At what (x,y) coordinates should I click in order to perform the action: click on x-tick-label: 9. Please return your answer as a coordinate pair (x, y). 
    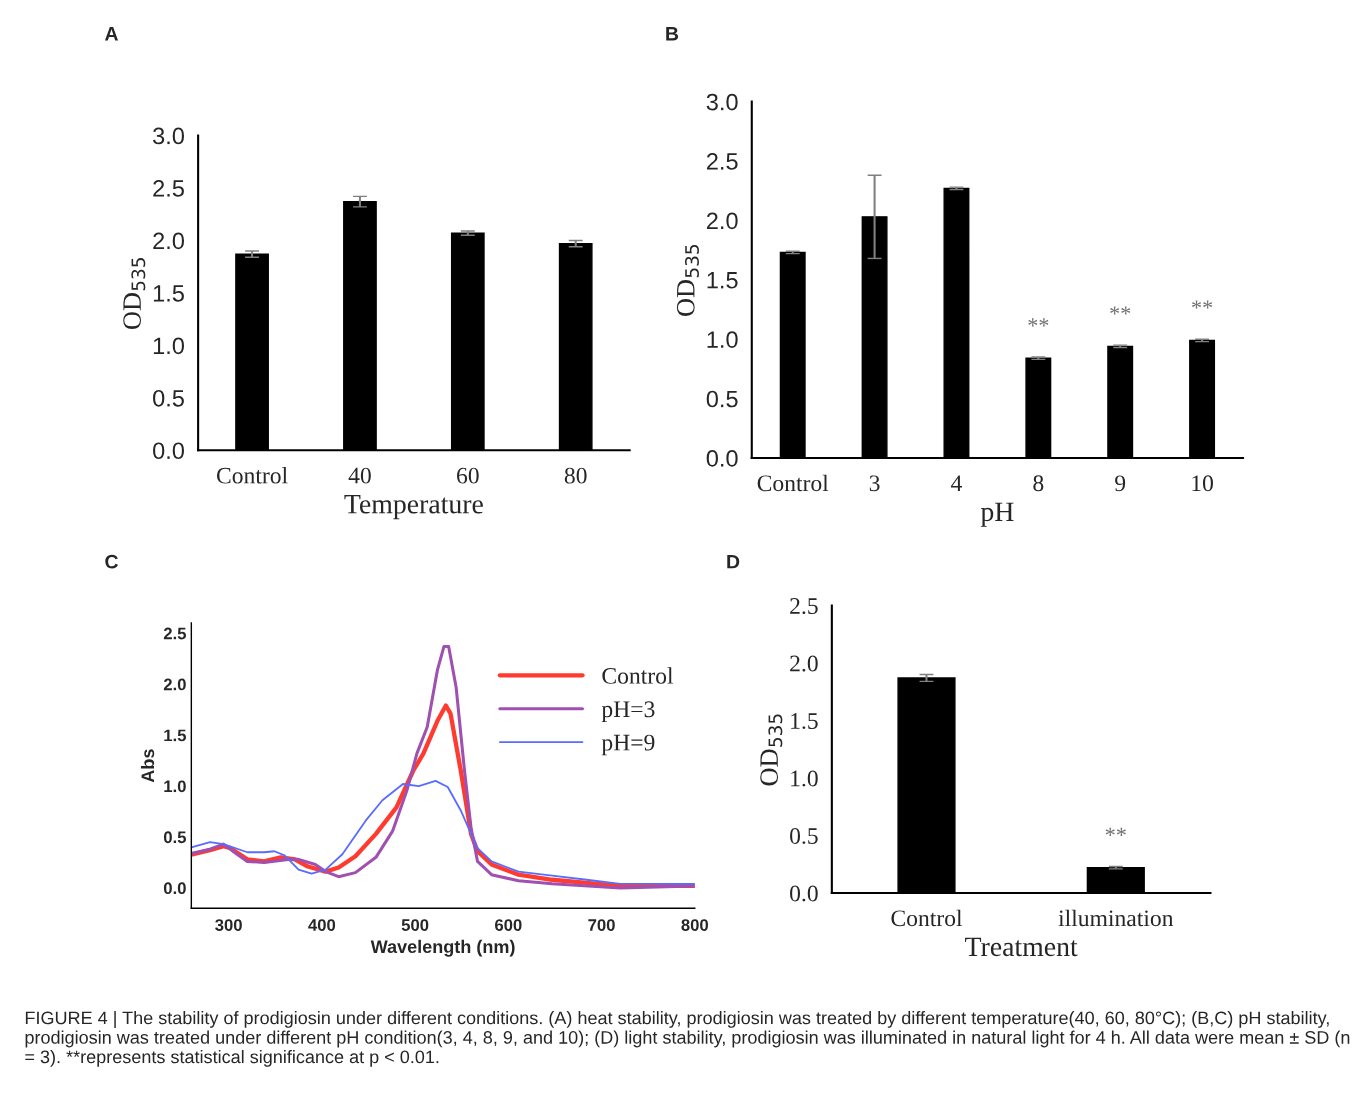
    Looking at the image, I should click on (1120, 483).